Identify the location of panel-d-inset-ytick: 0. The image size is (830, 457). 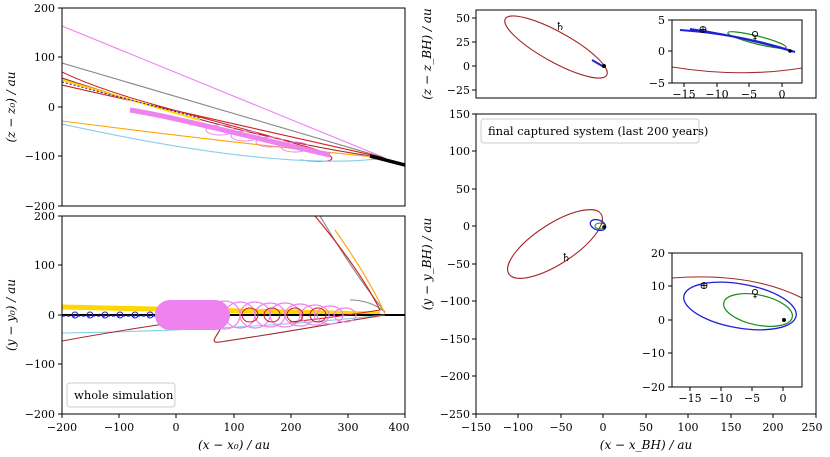
(661, 320).